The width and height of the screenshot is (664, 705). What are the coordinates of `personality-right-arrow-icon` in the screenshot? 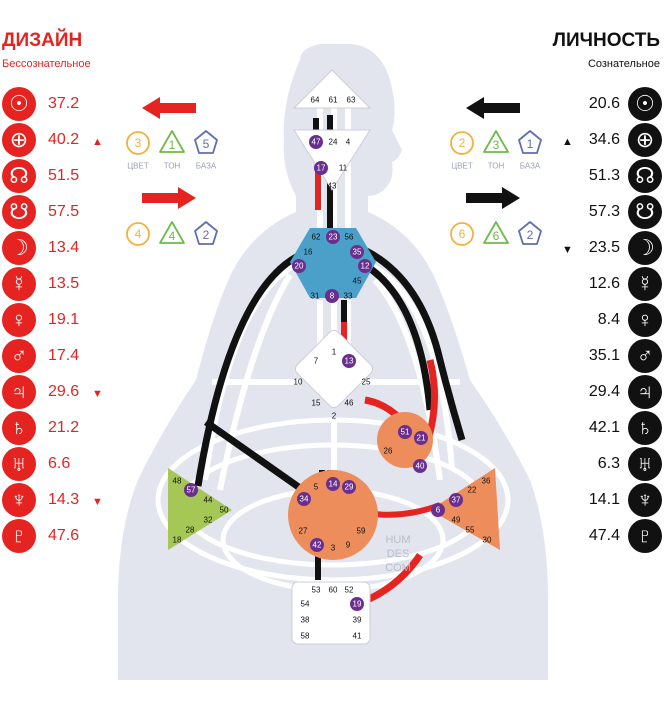 It's located at (493, 198).